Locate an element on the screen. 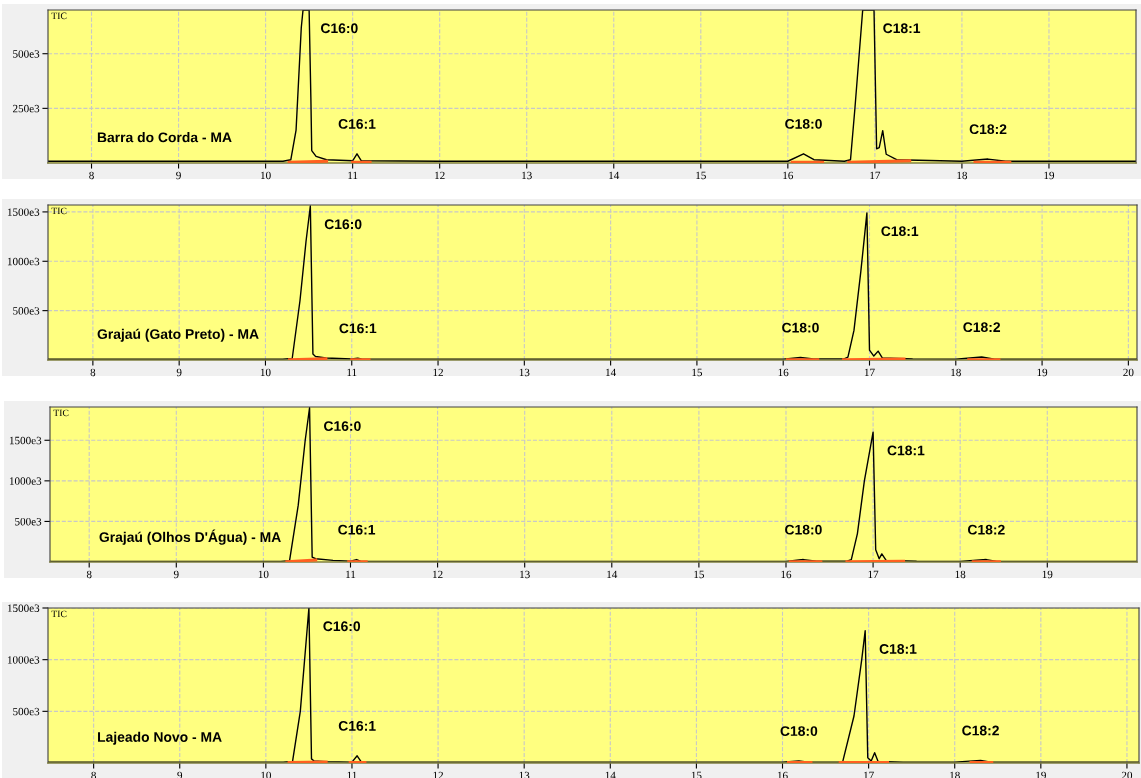 The image size is (1141, 778). y-tick-label: 250e3 is located at coordinates (26, 108).